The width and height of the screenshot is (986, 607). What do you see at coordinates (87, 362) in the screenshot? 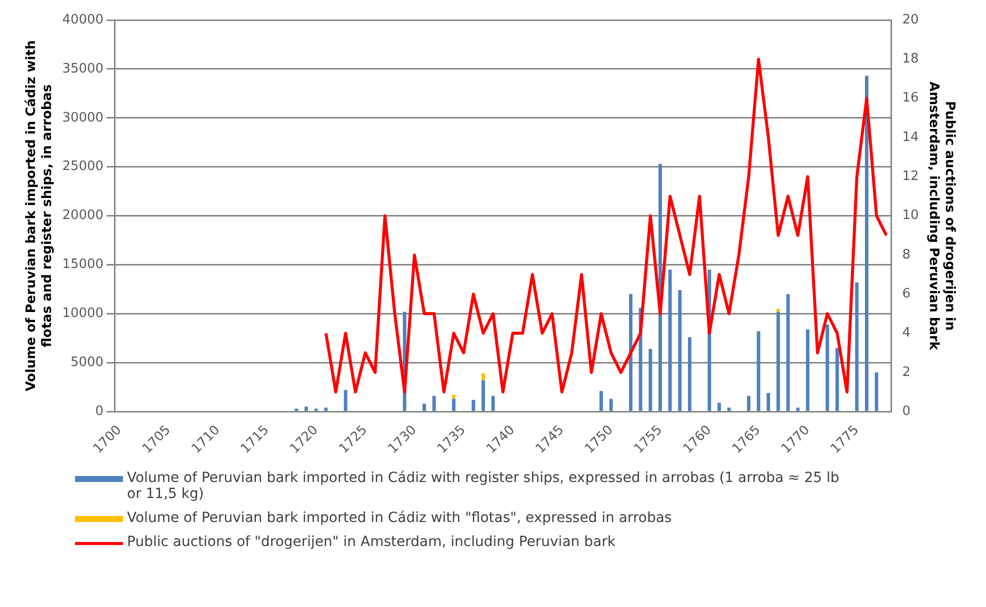
I see `y-tick-label: 5000` at bounding box center [87, 362].